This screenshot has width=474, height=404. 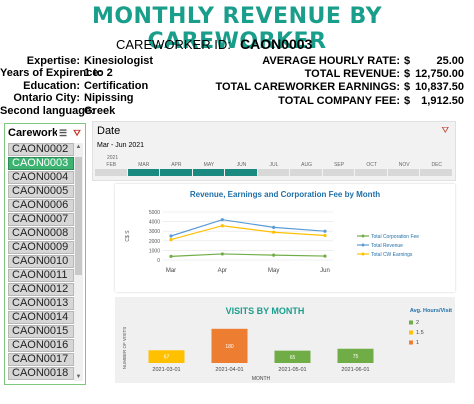 What do you see at coordinates (404, 165) in the screenshot?
I see `timeline-month-label: NOV` at bounding box center [404, 165].